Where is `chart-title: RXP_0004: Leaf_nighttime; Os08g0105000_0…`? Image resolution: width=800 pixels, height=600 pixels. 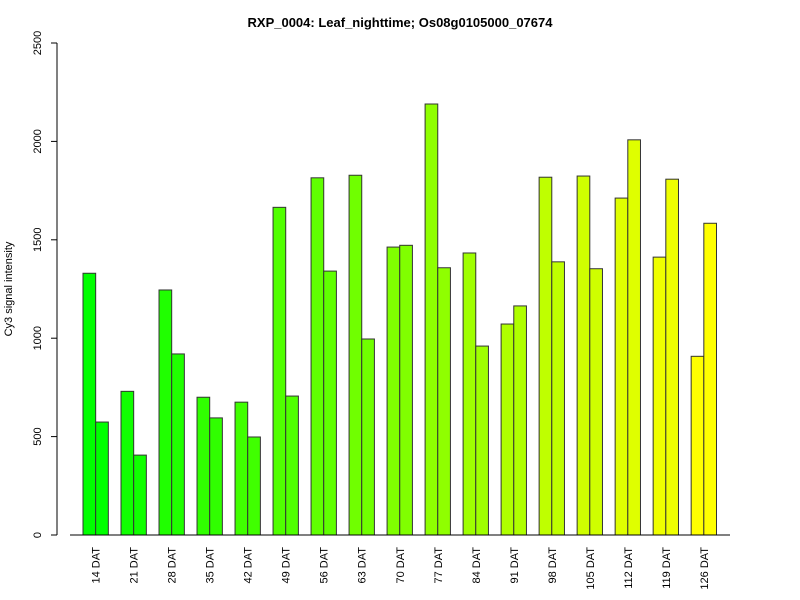
chart-title: RXP_0004: Leaf_nighttime; Os08g0105000_0… is located at coordinates (401, 22).